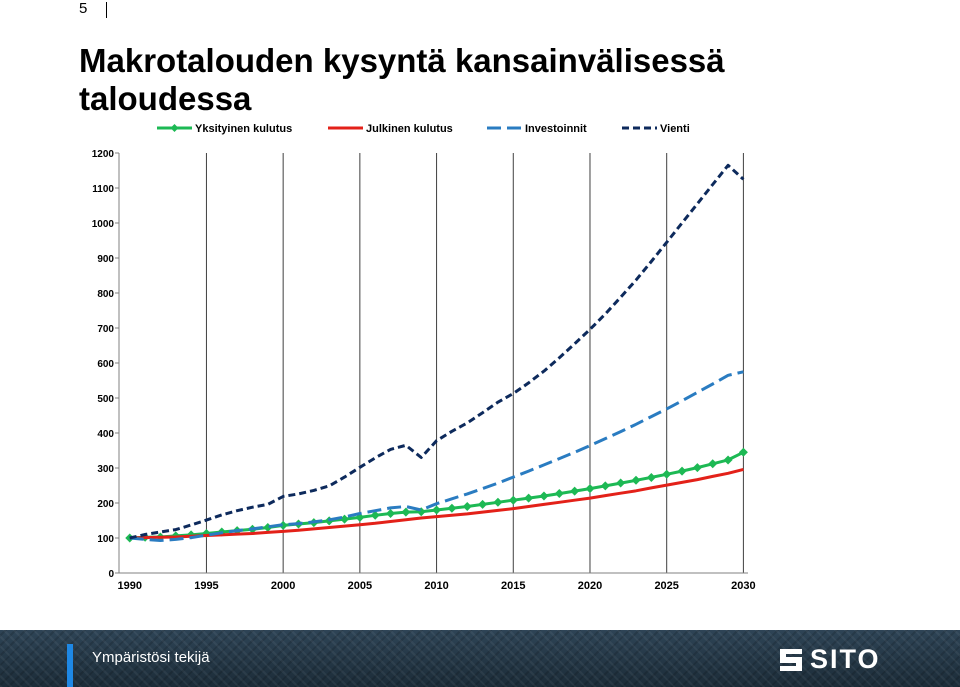 The width and height of the screenshot is (960, 687). Describe the element at coordinates (83, 8) in the screenshot. I see `page-number: 5` at that location.